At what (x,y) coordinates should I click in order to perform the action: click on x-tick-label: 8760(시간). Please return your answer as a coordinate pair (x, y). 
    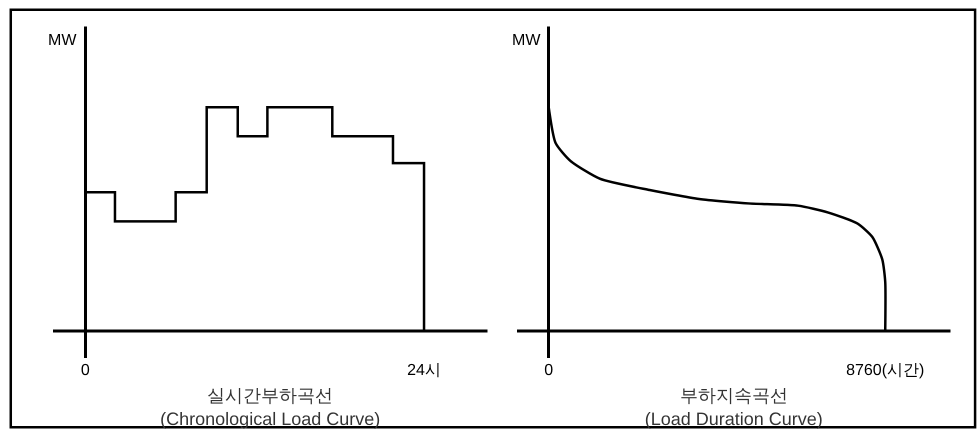
    Looking at the image, I should click on (885, 370).